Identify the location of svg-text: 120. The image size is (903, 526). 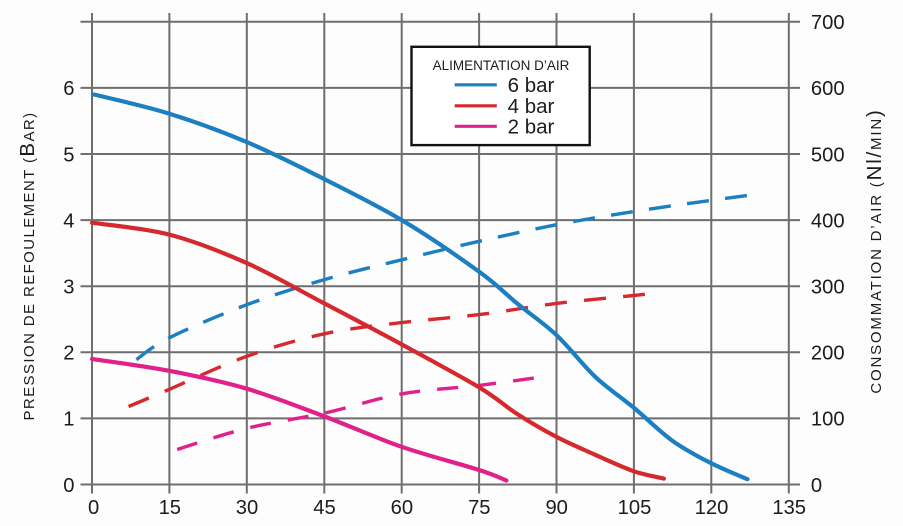
(712, 508).